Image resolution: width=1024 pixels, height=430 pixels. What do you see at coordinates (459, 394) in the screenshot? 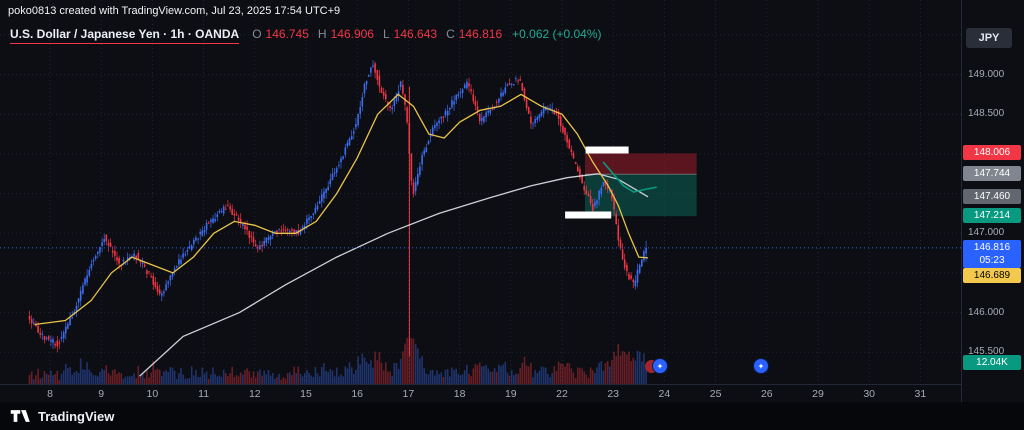
I see `time-axis-label: 18` at bounding box center [459, 394].